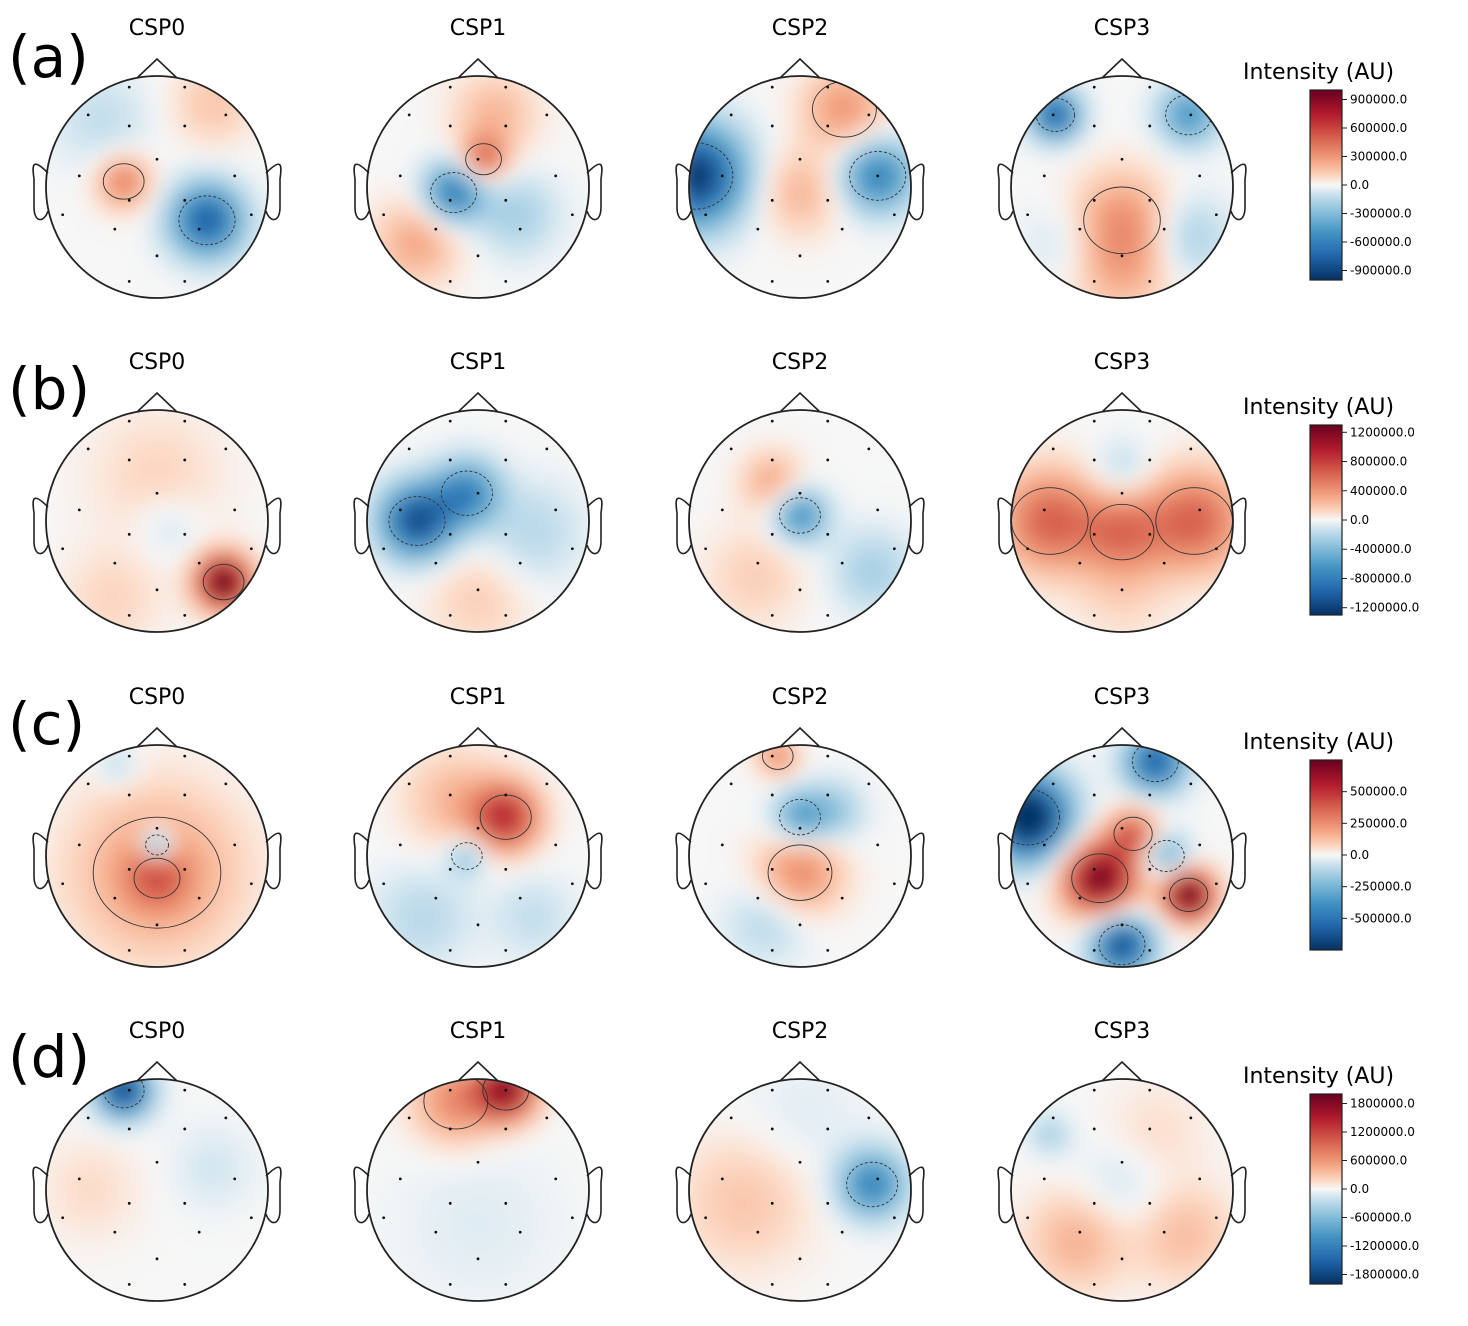  What do you see at coordinates (478, 697) in the screenshot?
I see `topomap-title: CSP1` at bounding box center [478, 697].